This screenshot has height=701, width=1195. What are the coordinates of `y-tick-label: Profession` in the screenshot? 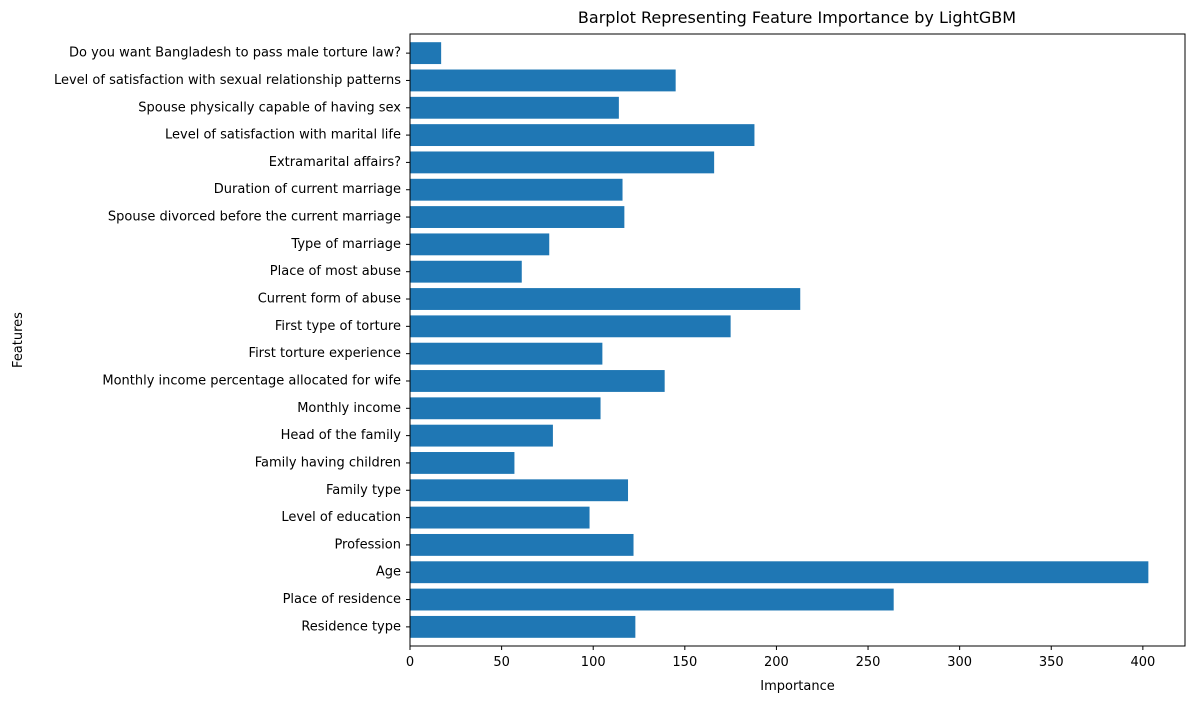 It's located at (367, 544).